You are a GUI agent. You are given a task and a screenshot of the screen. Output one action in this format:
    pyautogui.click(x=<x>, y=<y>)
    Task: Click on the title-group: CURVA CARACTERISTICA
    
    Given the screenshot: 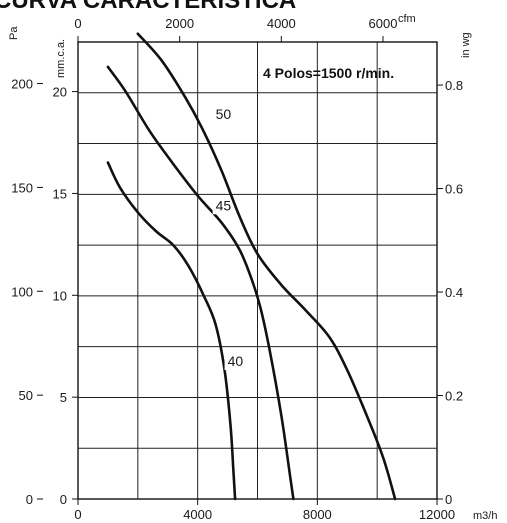 What is the action you would take?
    pyautogui.click(x=148, y=7)
    